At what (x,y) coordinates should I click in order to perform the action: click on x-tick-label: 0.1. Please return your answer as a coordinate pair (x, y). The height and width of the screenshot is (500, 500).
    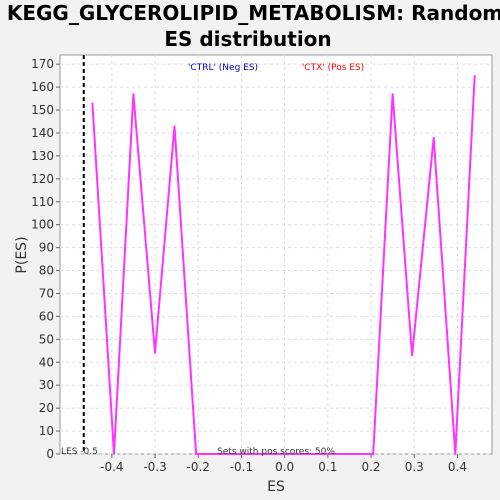
    Looking at the image, I should click on (327, 467).